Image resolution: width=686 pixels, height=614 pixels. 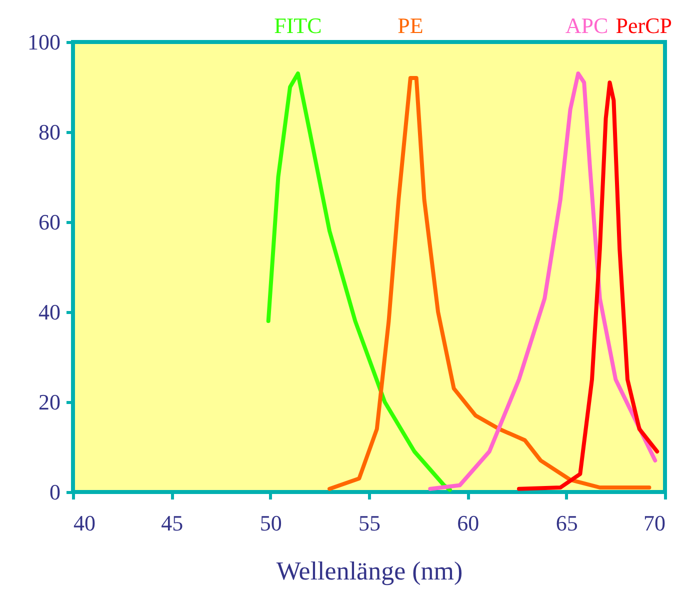 What do you see at coordinates (411, 25) in the screenshot?
I see `series-label: PE` at bounding box center [411, 25].